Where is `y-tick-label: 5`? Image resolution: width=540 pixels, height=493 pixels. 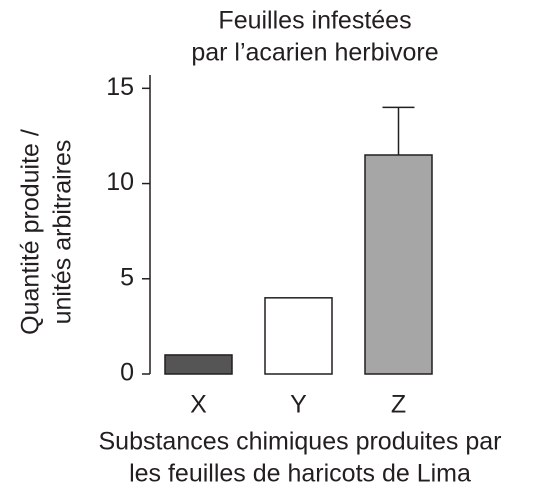
y-tick-label: 5 is located at coordinates (127, 277).